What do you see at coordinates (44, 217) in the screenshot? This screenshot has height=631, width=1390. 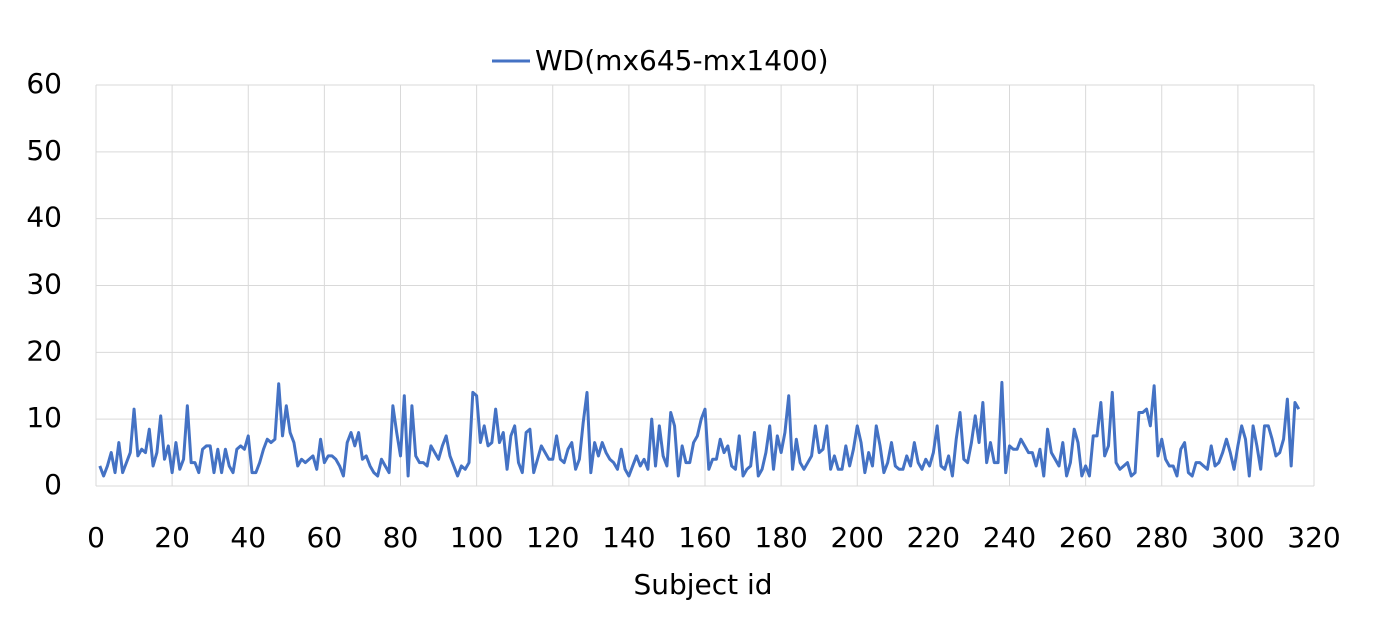 I see `y-tick-label: 40` at bounding box center [44, 217].